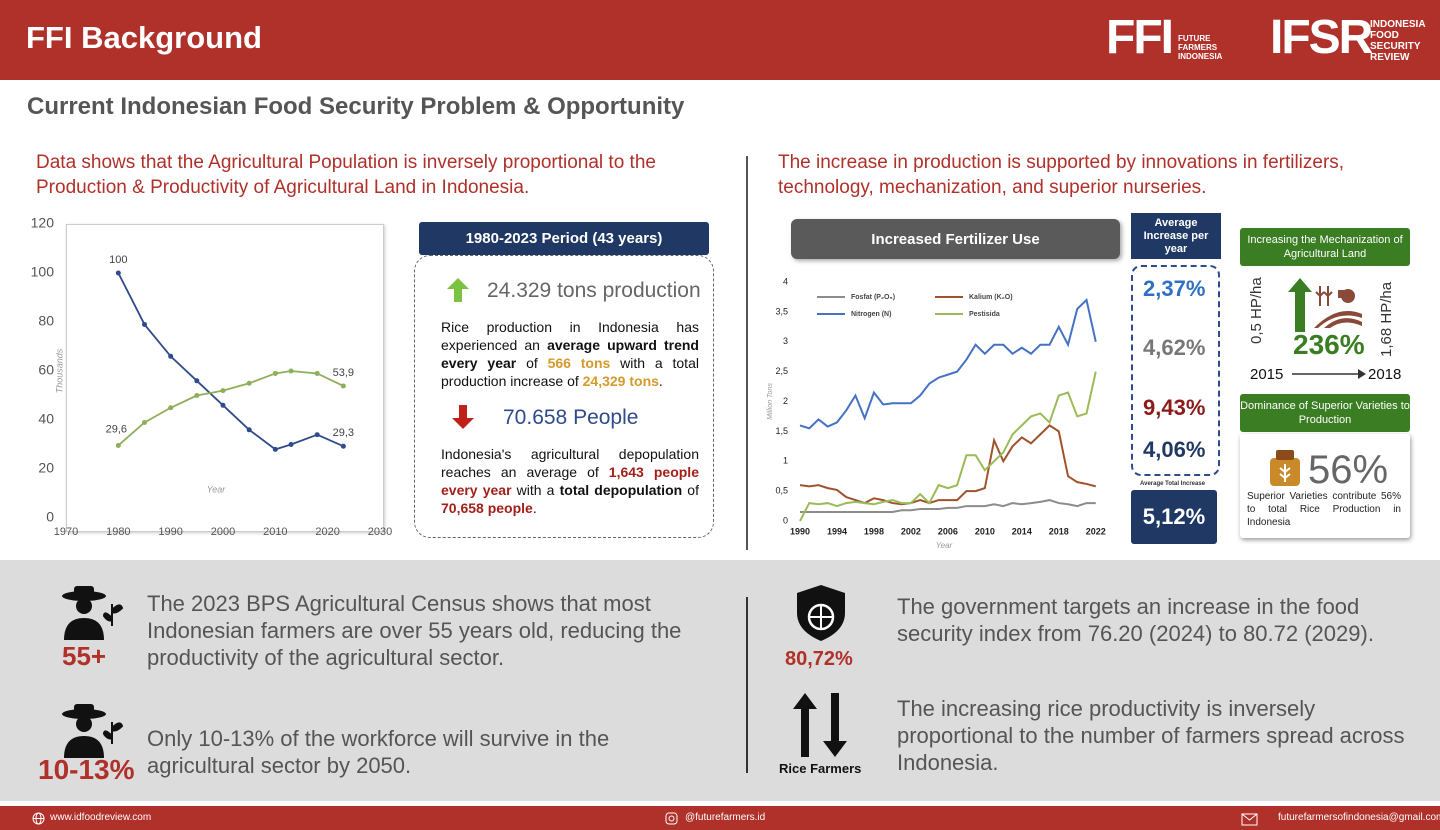 The width and height of the screenshot is (1440, 830). What do you see at coordinates (38, 818) in the screenshot?
I see `globe-icon` at bounding box center [38, 818].